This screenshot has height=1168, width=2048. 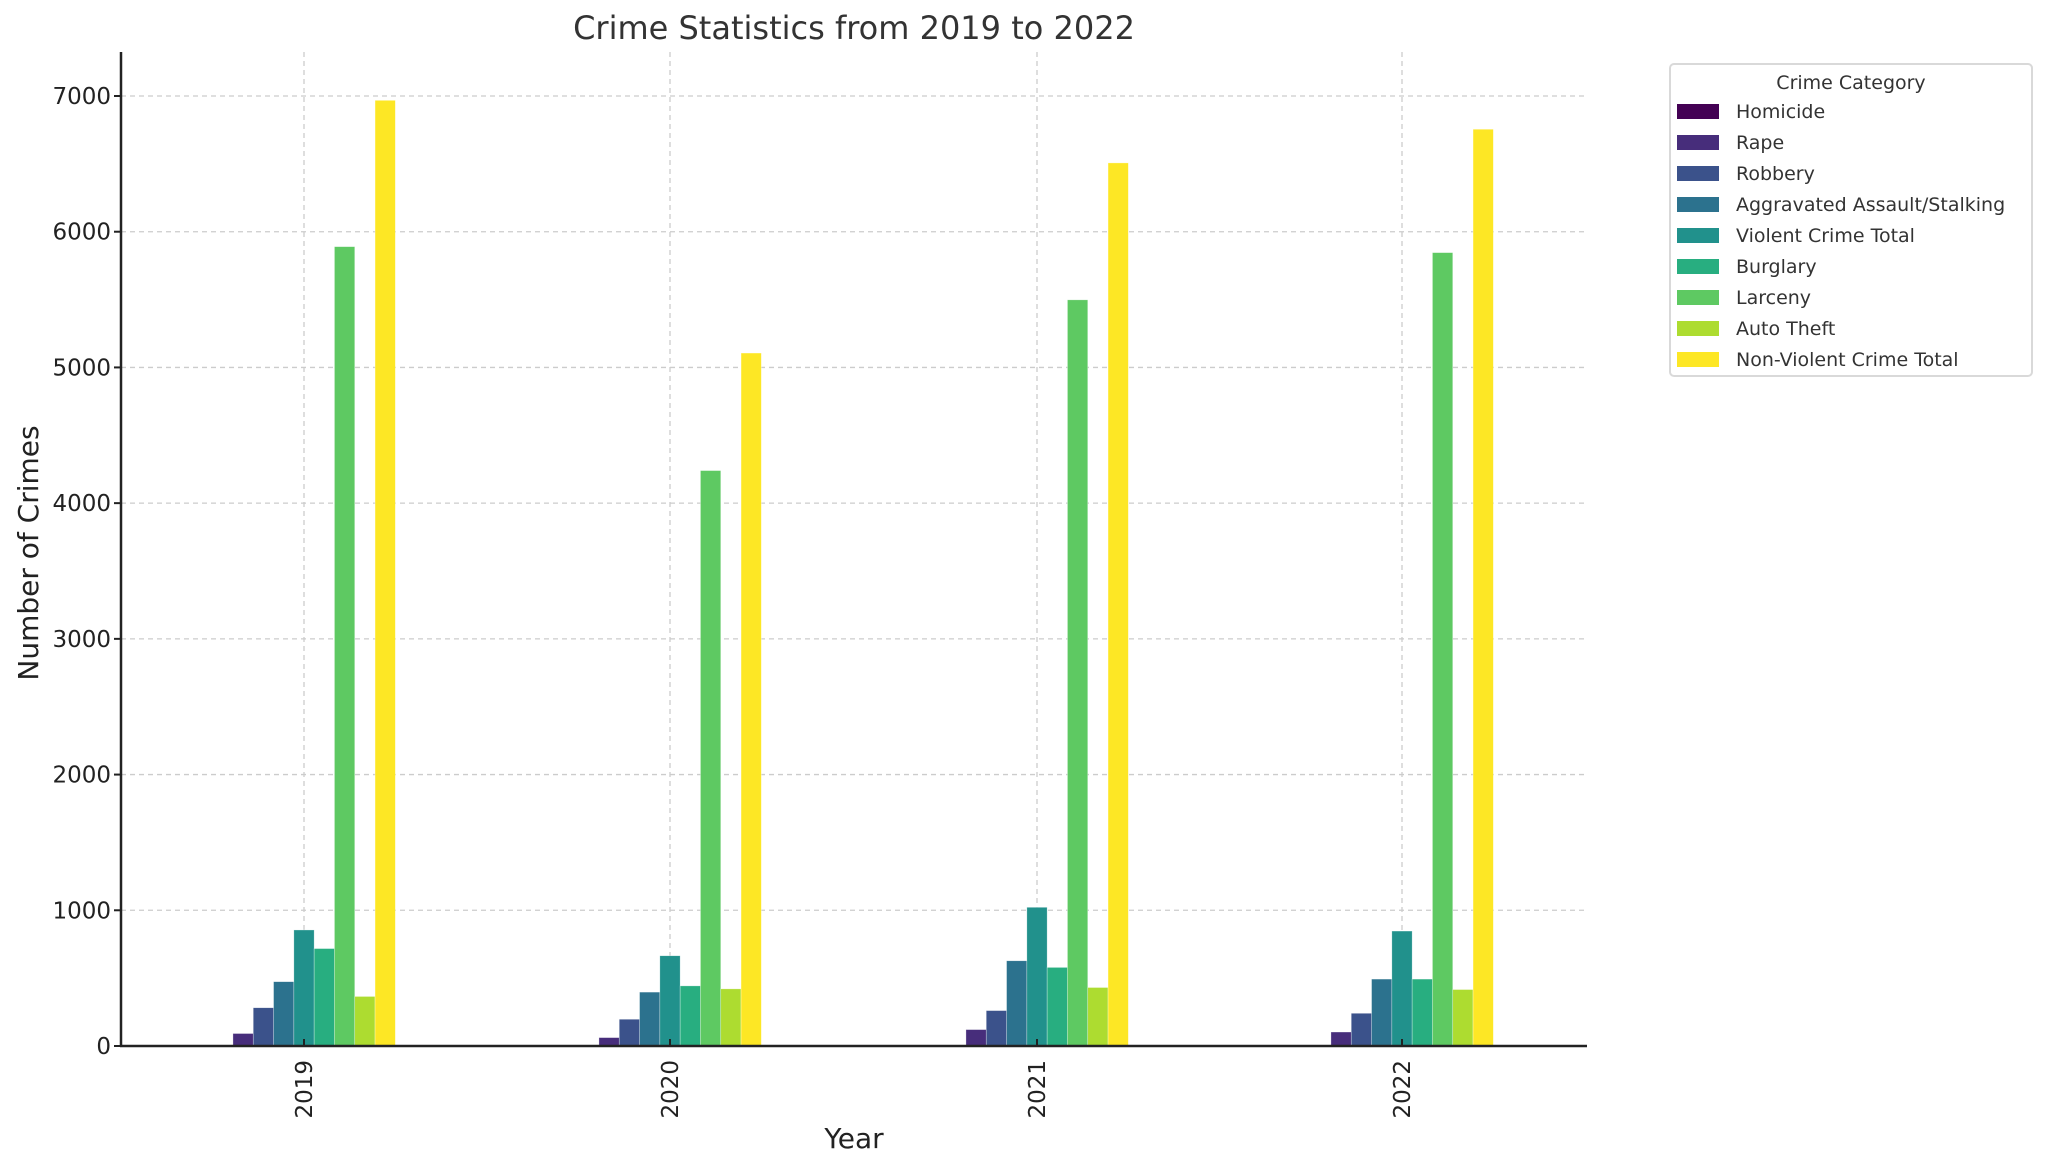 What do you see at coordinates (304, 988) in the screenshot?
I see `bar-violent-crime-total-2019` at bounding box center [304, 988].